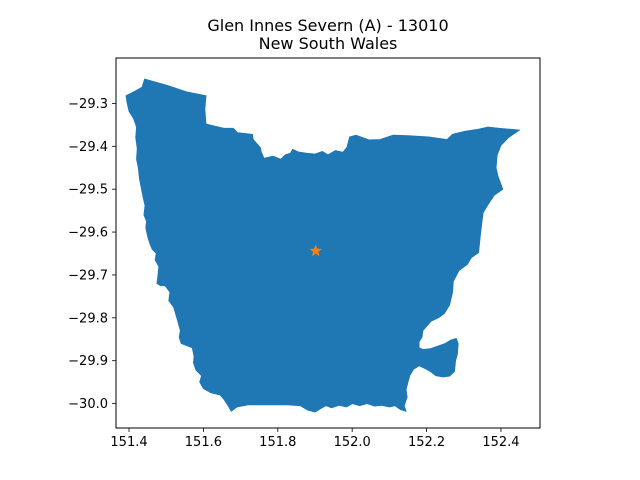 Image resolution: width=640 pixels, height=480 pixels. What do you see at coordinates (277, 442) in the screenshot?
I see `x-tick-label: 151.8` at bounding box center [277, 442].